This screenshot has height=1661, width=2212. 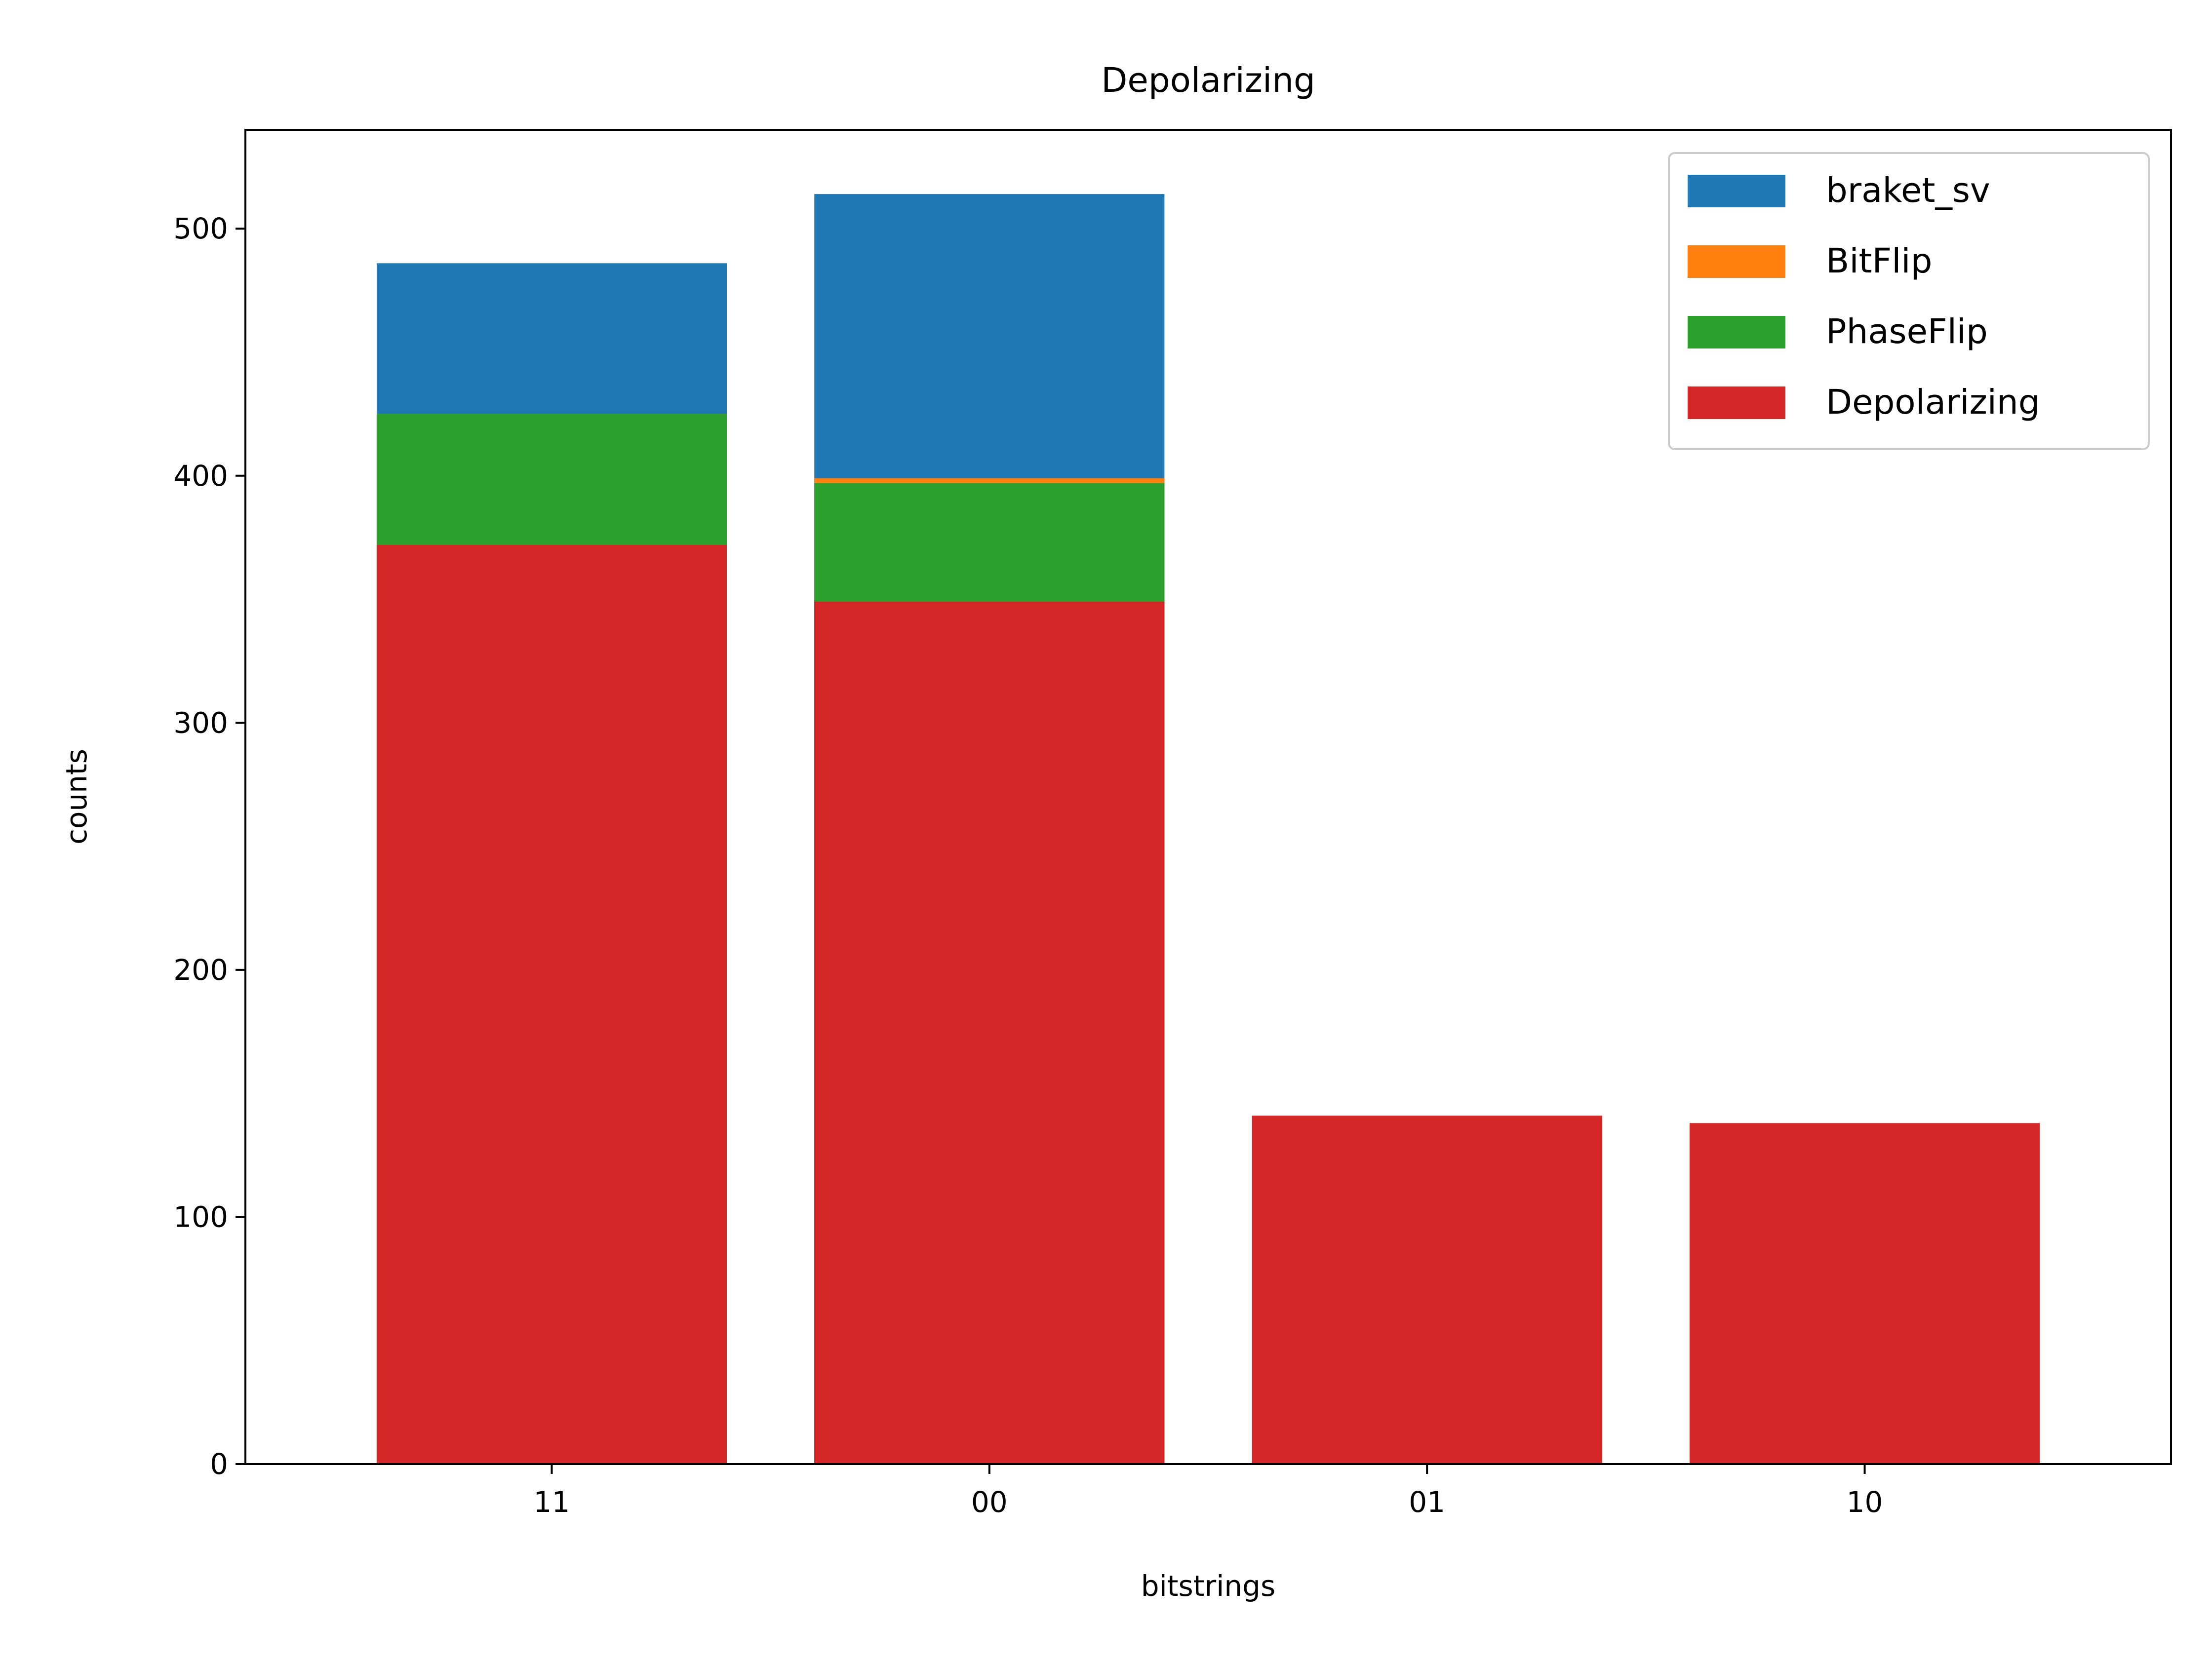 What do you see at coordinates (552, 1502) in the screenshot?
I see `x-tick-label: 11` at bounding box center [552, 1502].